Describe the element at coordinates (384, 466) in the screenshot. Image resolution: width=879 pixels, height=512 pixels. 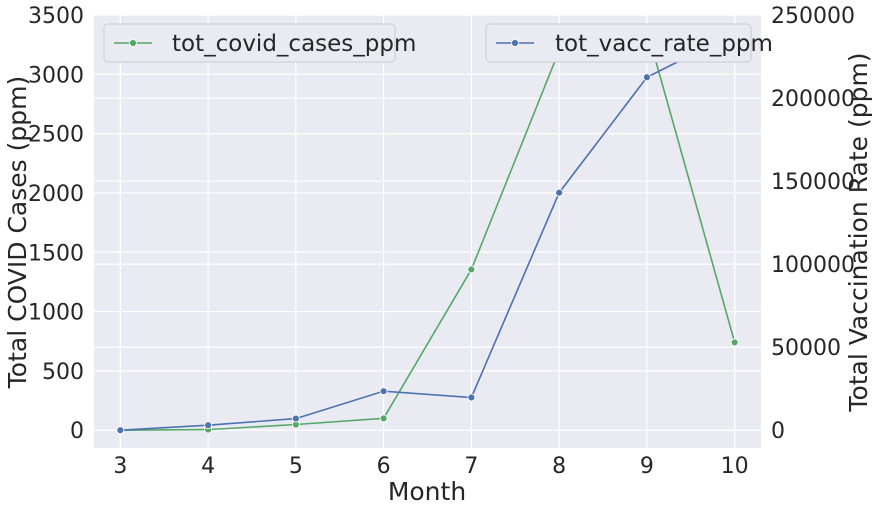
I see `x-tick-label: 6` at that location.